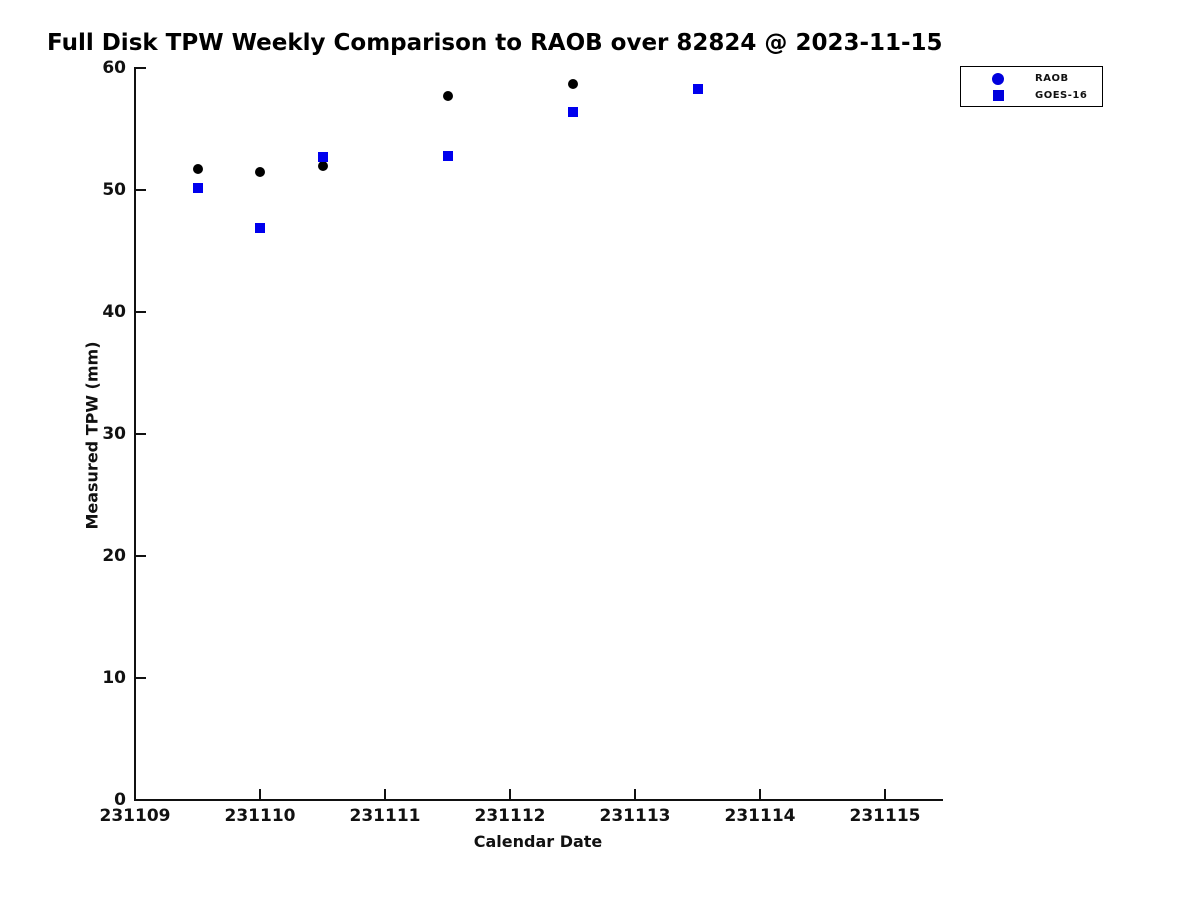 The height and width of the screenshot is (900, 1200). I want to click on y-tick-label: 40, so click(114, 311).